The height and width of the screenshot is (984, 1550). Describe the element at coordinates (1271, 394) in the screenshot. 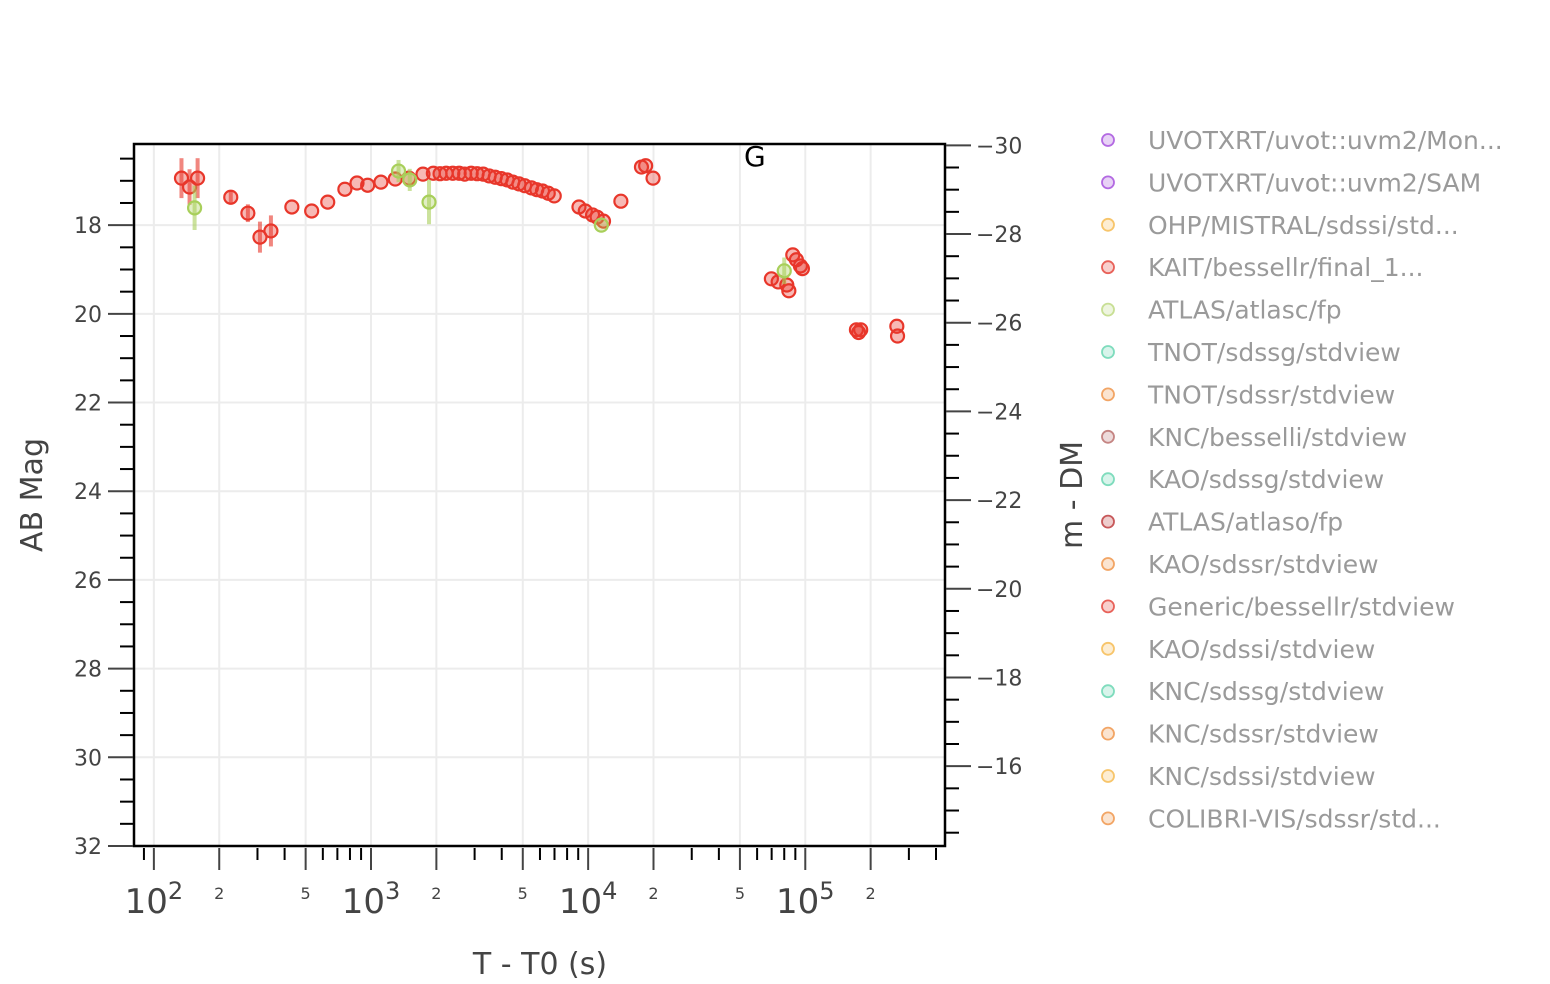

I see `legend-label: TNOT/sdssr/stdview` at that location.